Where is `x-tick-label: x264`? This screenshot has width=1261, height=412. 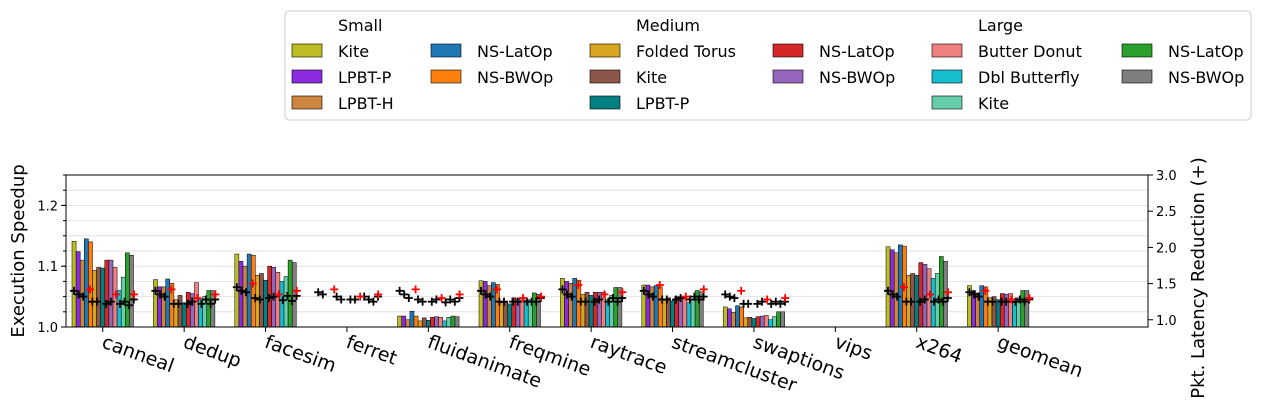 x-tick-label: x264 is located at coordinates (939, 349).